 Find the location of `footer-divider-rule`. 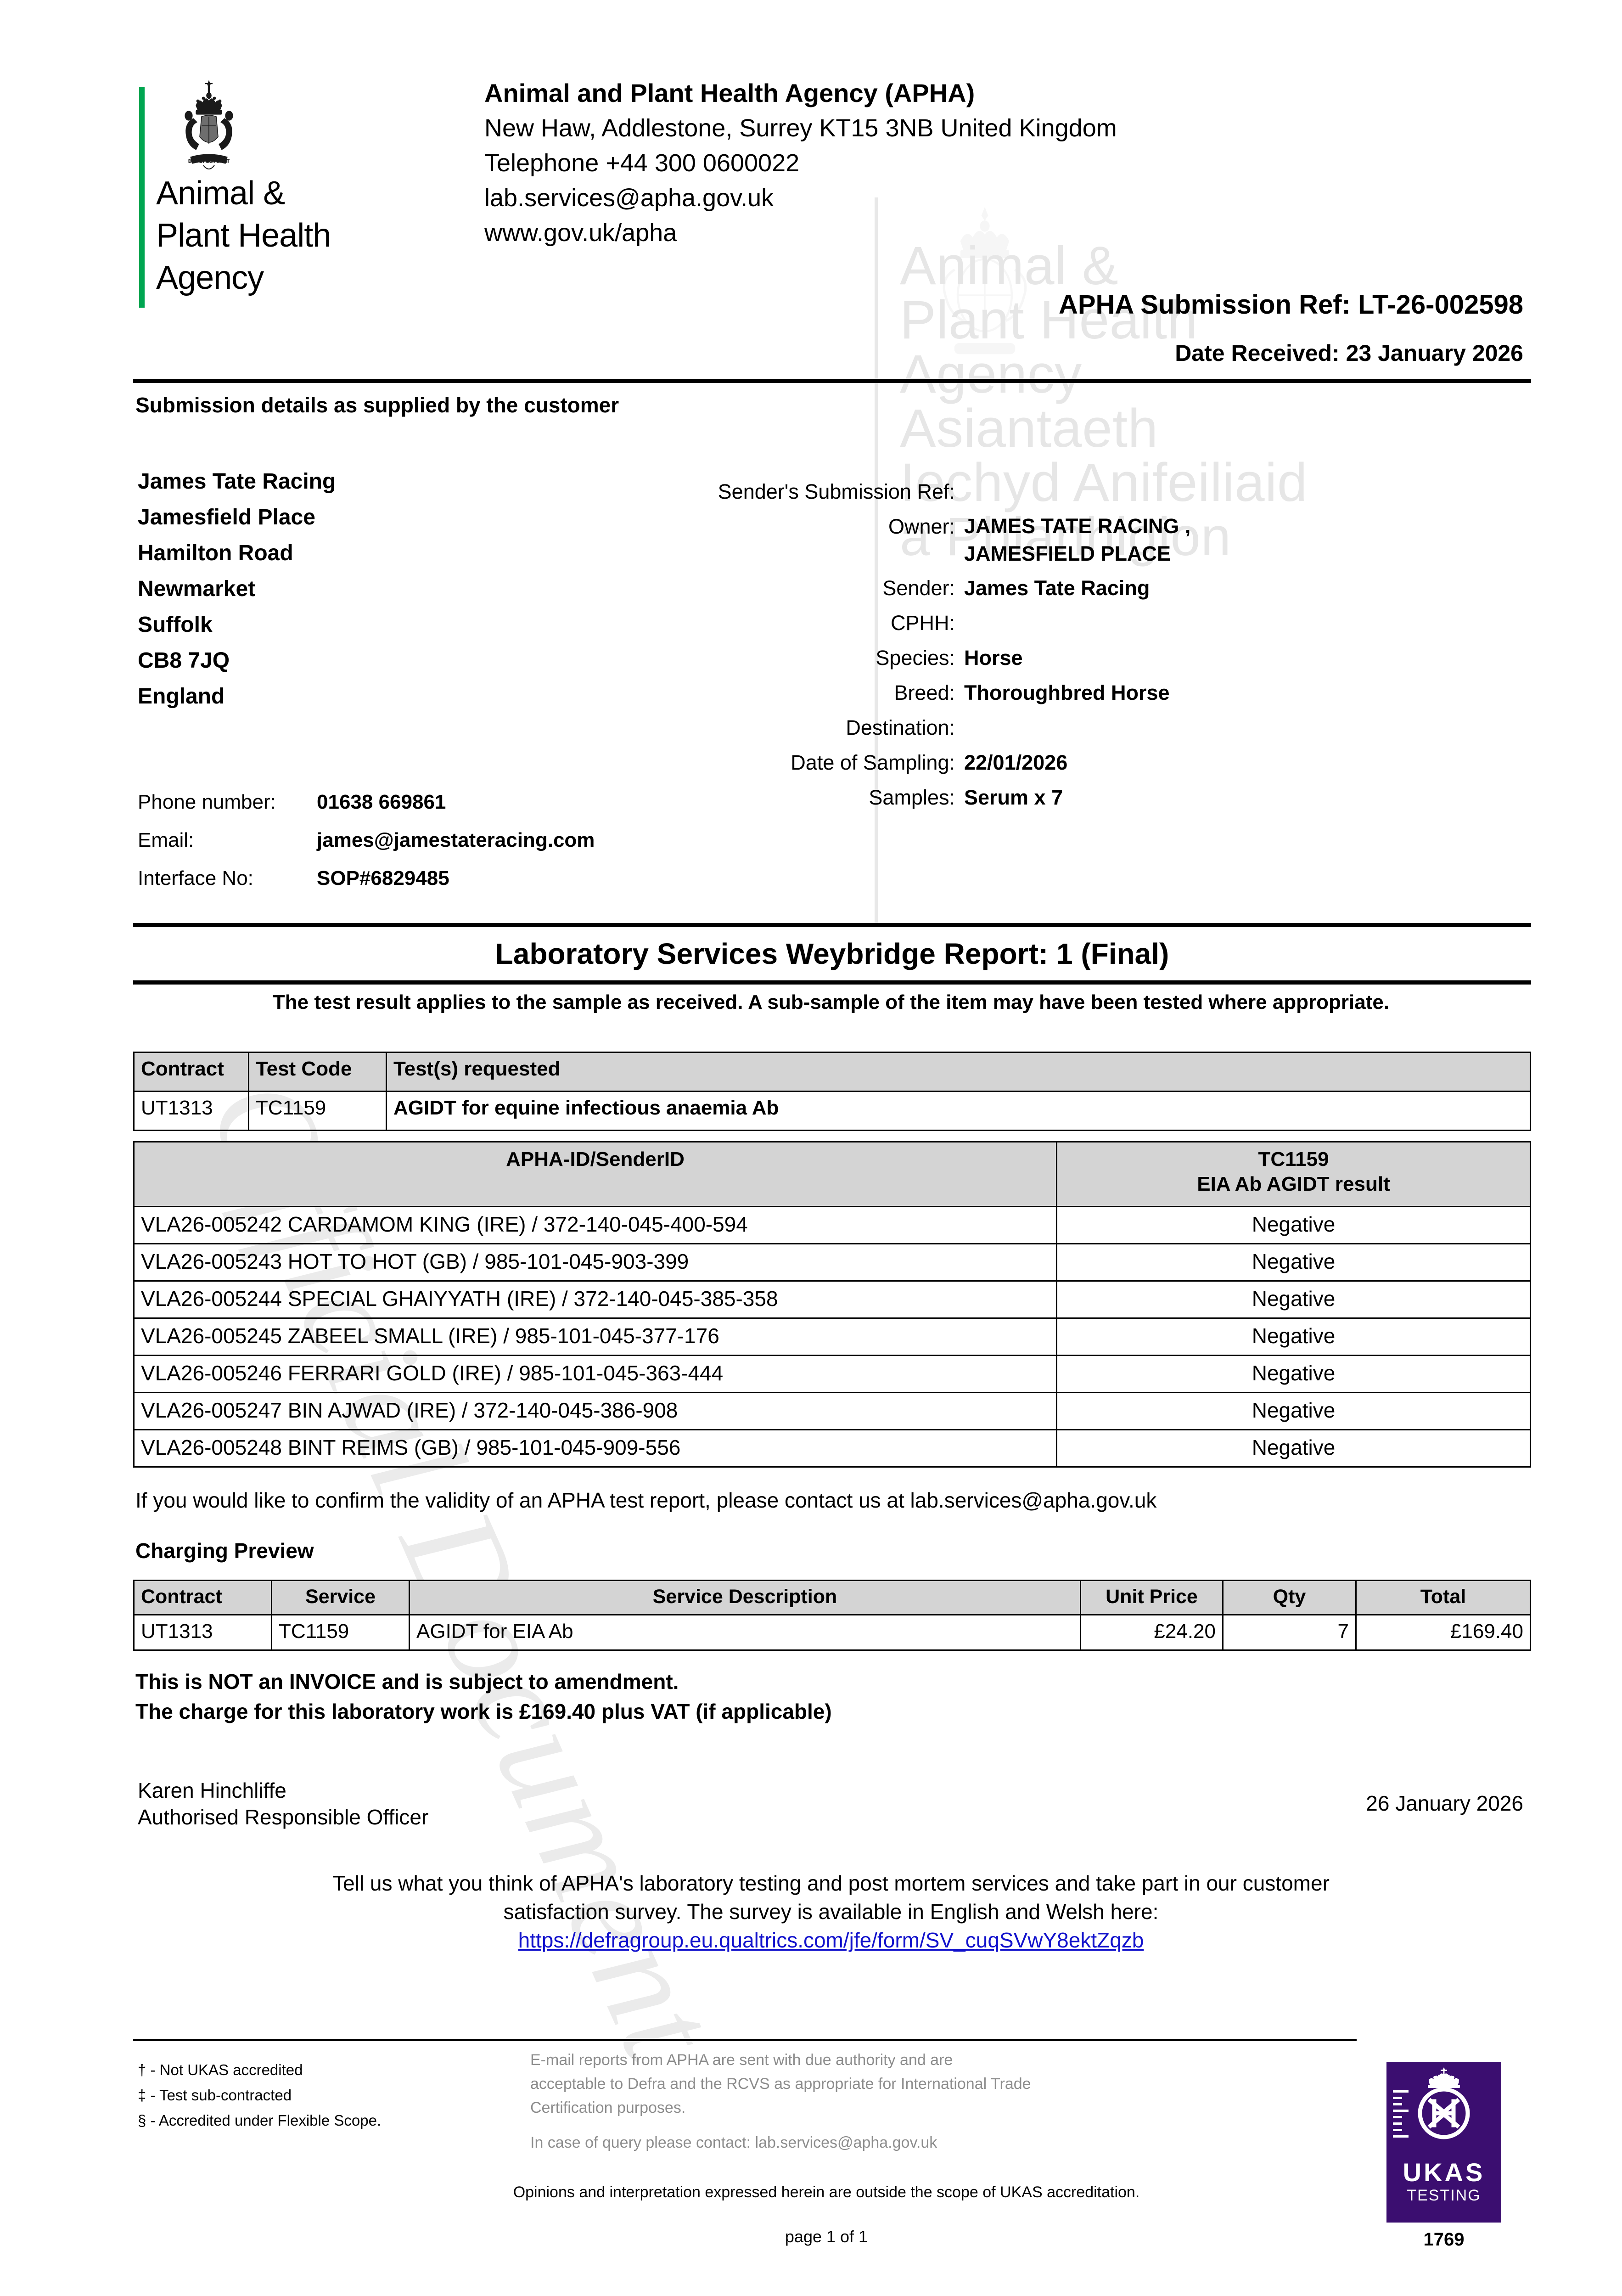

footer-divider-rule is located at coordinates (745, 2040).